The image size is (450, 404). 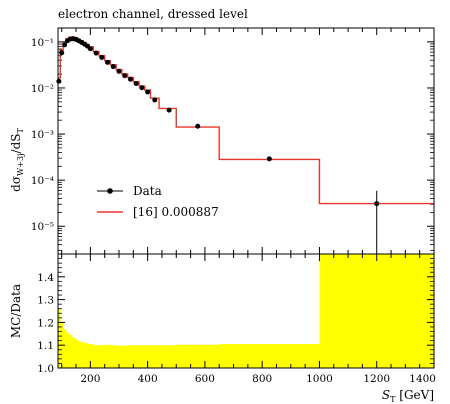 I want to click on legend: Data [16] 0.000887, so click(x=158, y=201).